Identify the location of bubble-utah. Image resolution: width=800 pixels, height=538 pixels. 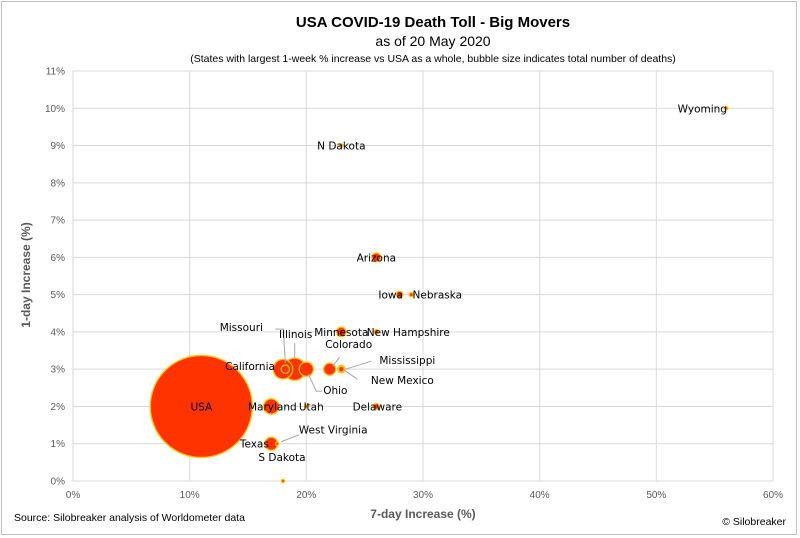
(306, 406).